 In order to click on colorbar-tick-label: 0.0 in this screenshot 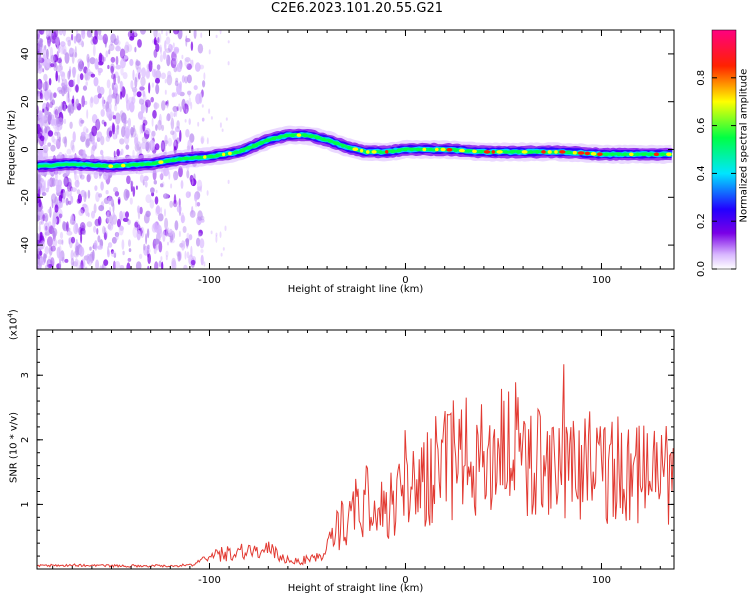, I will do `click(701, 269)`.